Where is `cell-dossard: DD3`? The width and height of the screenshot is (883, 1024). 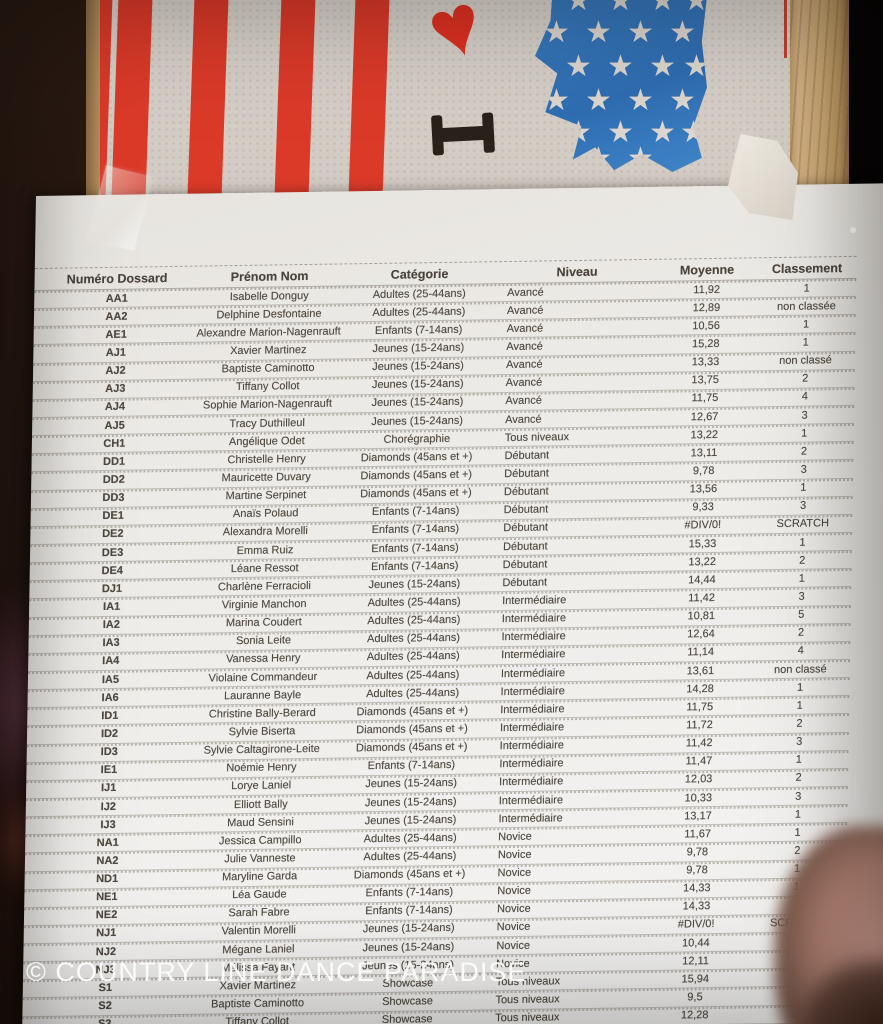
cell-dossard: DD3 is located at coordinates (113, 498).